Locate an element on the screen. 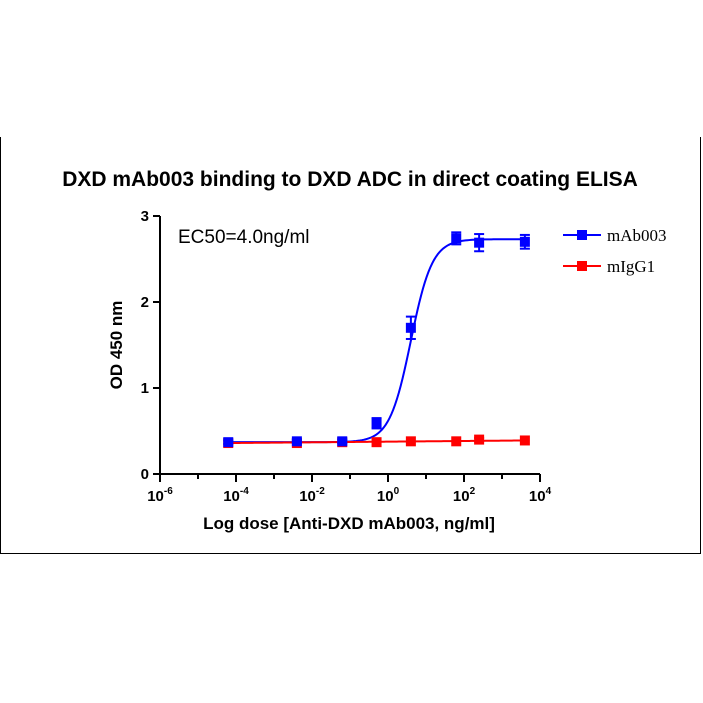 Image resolution: width=703 pixels, height=703 pixels. legend-marker-mIgG1 is located at coordinates (582, 266).